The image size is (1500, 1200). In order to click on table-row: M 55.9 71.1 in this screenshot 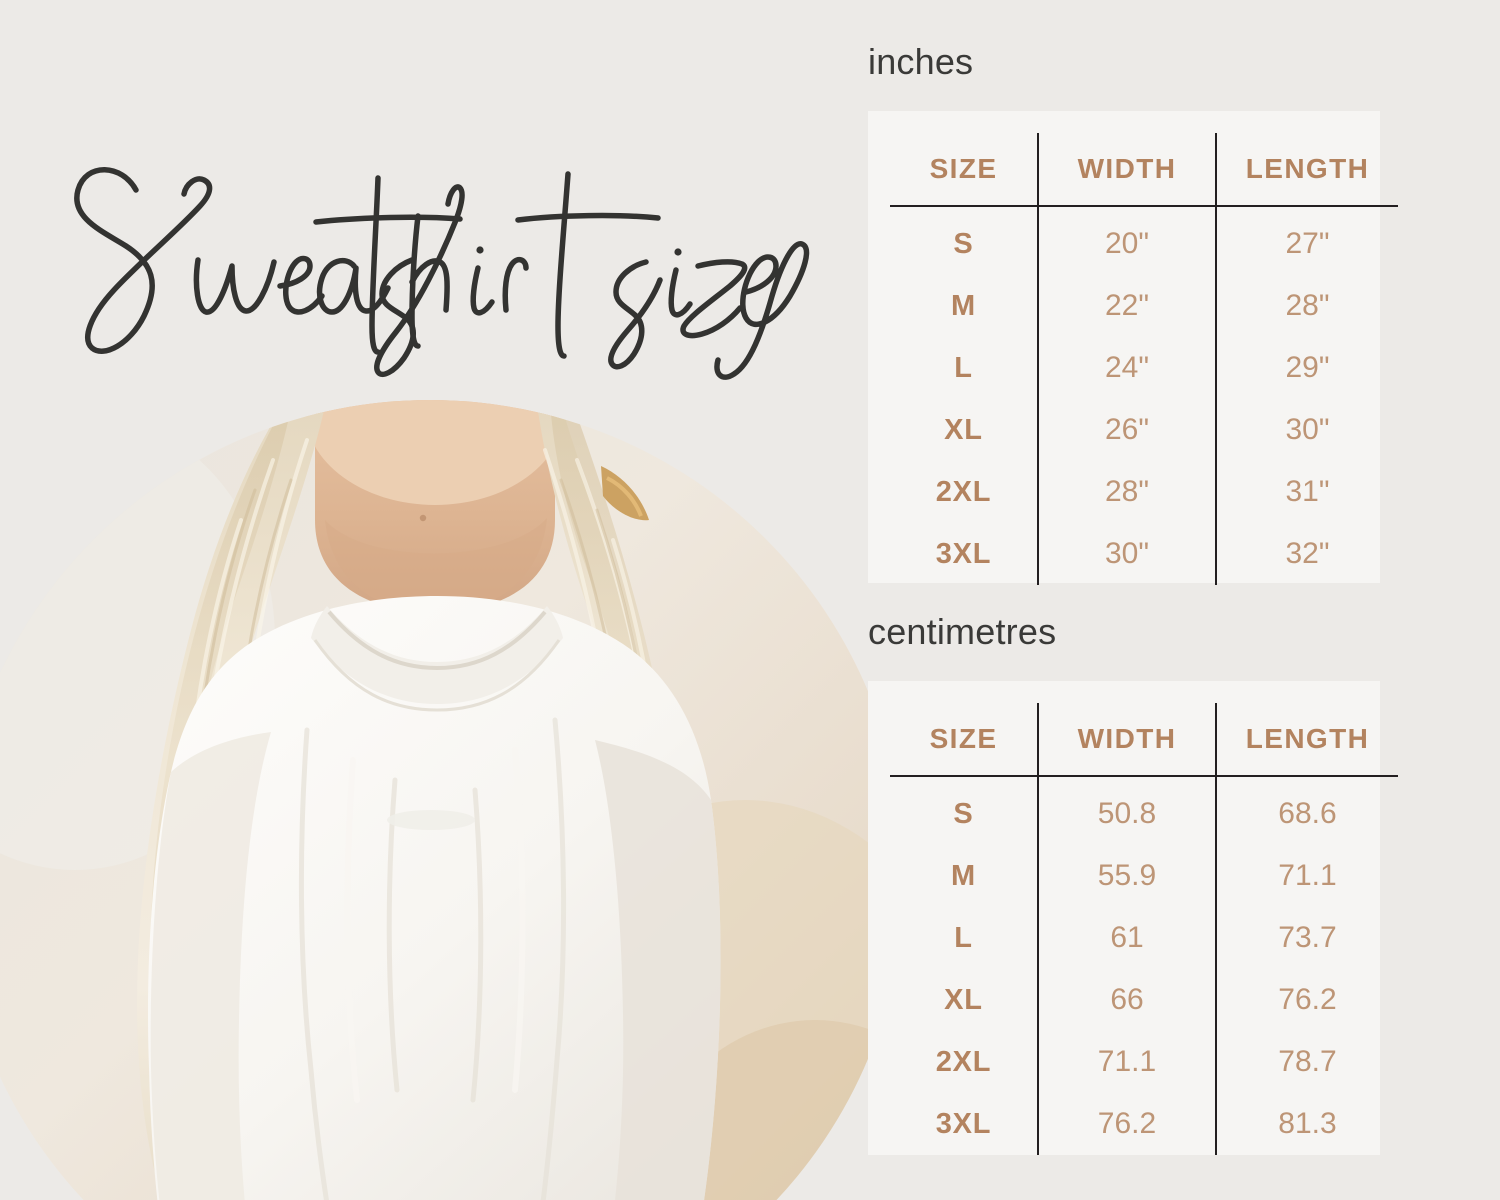, I will do `click(1144, 876)`.